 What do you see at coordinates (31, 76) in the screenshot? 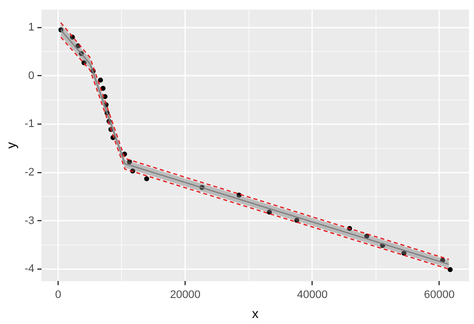
I see `y-tick-label: 0` at bounding box center [31, 76].